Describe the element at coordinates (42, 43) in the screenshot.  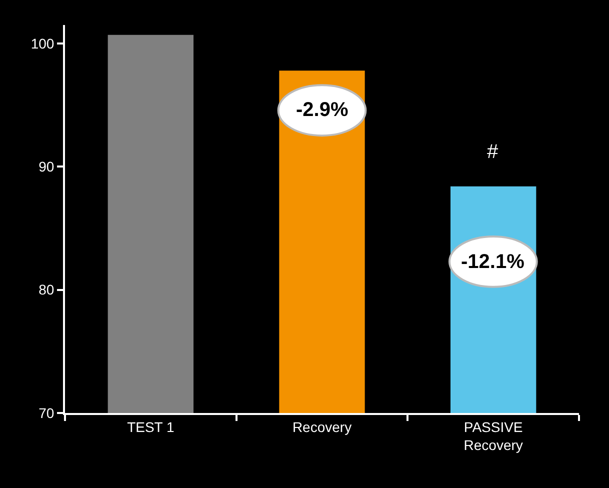
I see `y-tick-label: 100` at that location.